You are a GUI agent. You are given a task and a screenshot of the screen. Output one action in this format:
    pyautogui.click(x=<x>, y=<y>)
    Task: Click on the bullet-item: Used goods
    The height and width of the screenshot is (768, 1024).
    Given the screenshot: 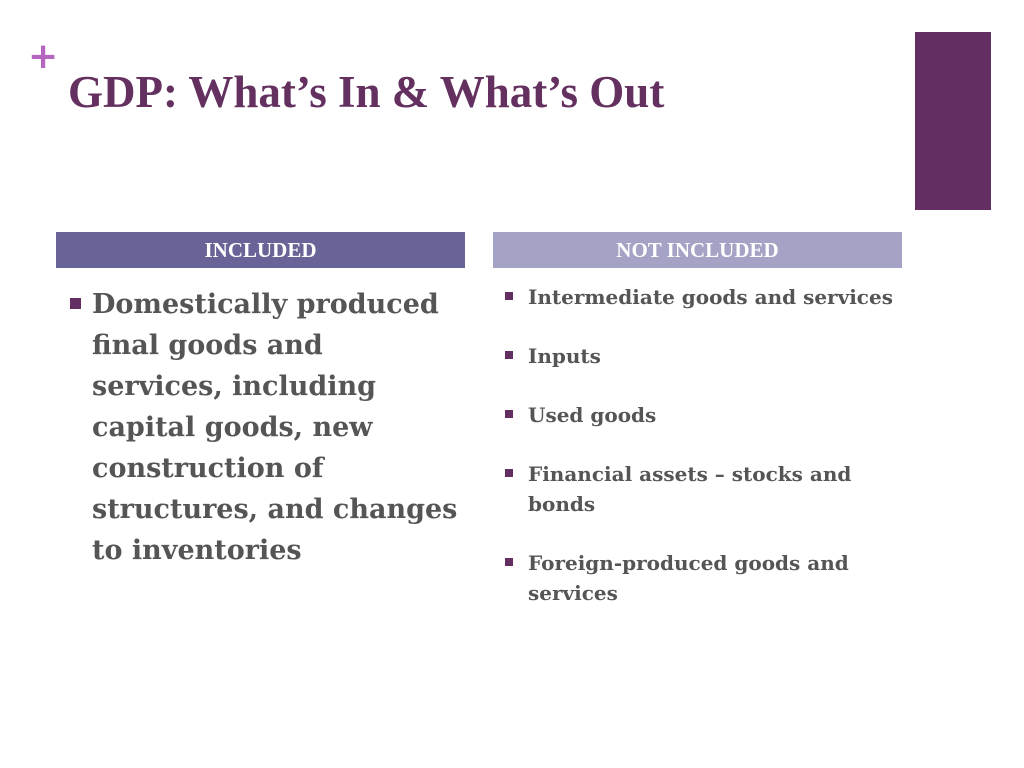 What is the action you would take?
    pyautogui.click(x=705, y=415)
    